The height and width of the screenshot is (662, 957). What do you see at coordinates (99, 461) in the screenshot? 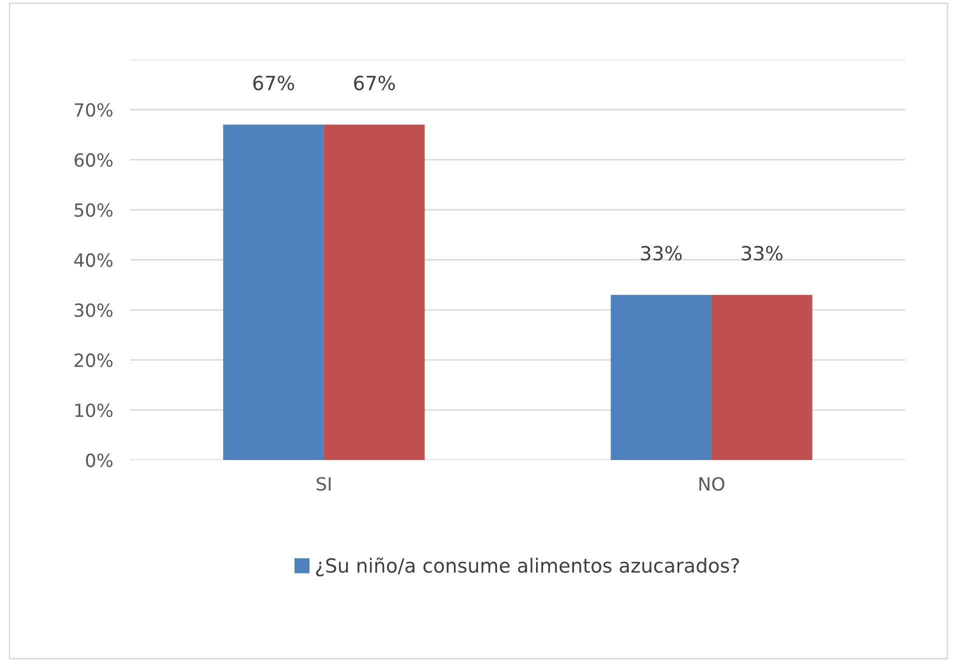
I see `y-tick-label: 0%` at bounding box center [99, 461].